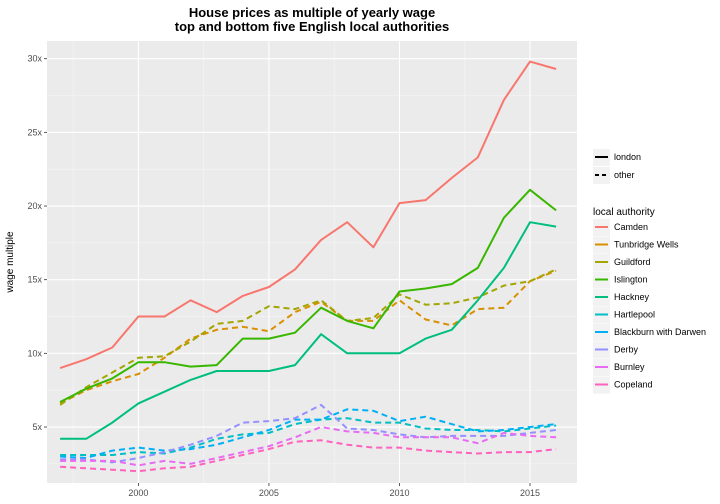 This screenshot has height=504, width=720. What do you see at coordinates (138, 493) in the screenshot?
I see `x-tick-label: 2000` at bounding box center [138, 493].